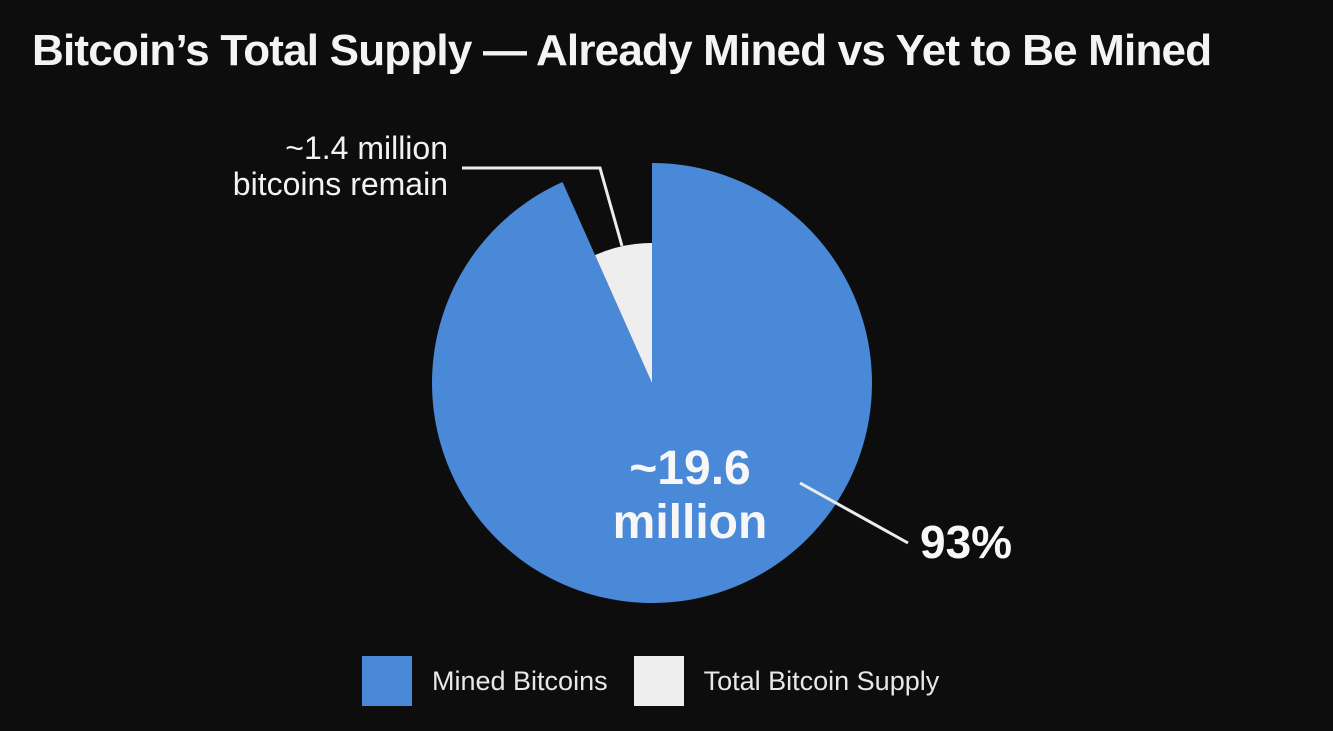 Image resolution: width=1333 pixels, height=731 pixels. Describe the element at coordinates (690, 468) in the screenshot. I see `mined-value-line1: ~19.6` at that location.